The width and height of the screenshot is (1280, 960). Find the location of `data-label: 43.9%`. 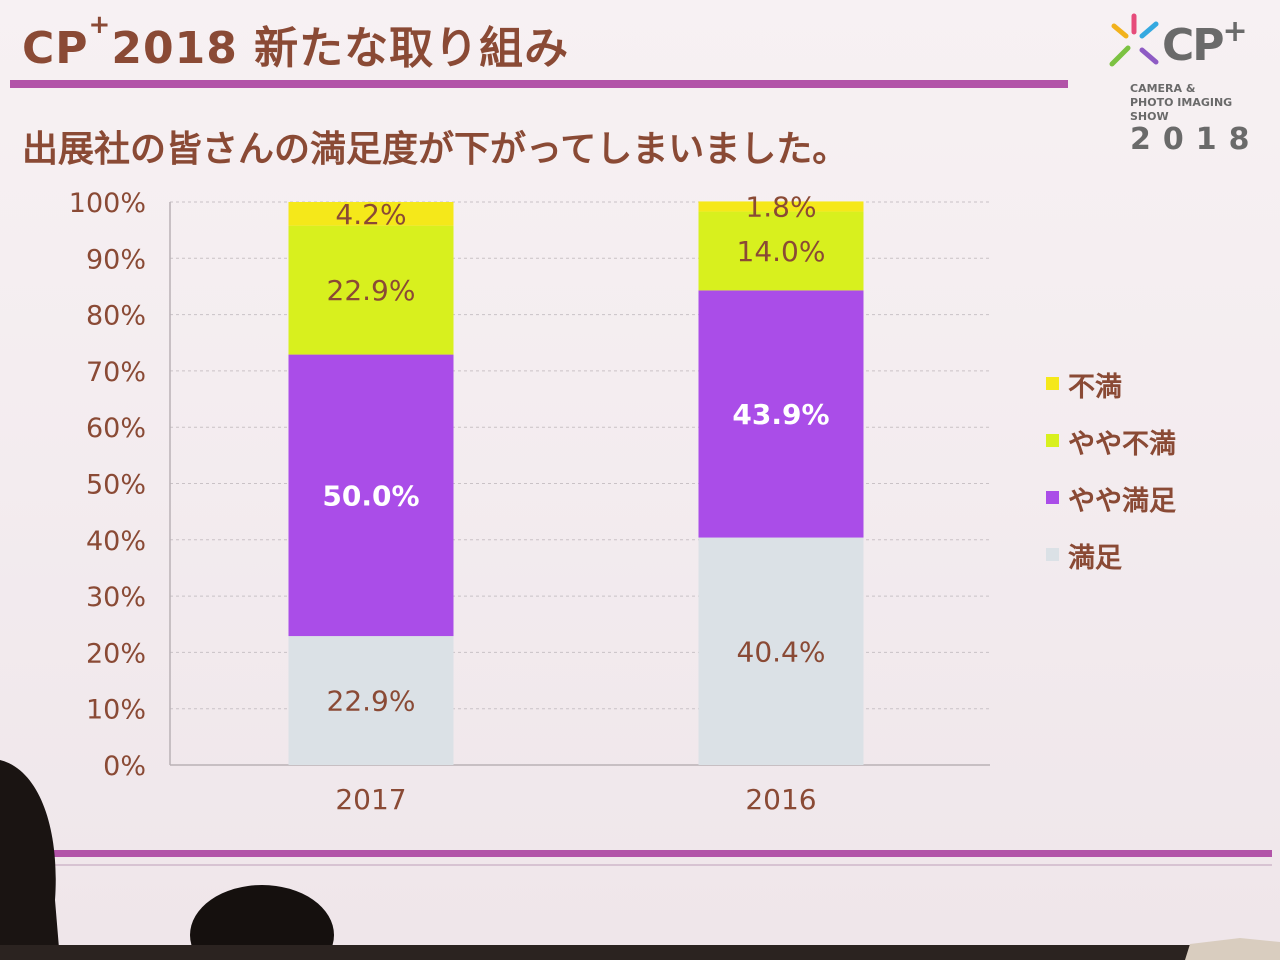

data-label: 43.9% is located at coordinates (780, 414).